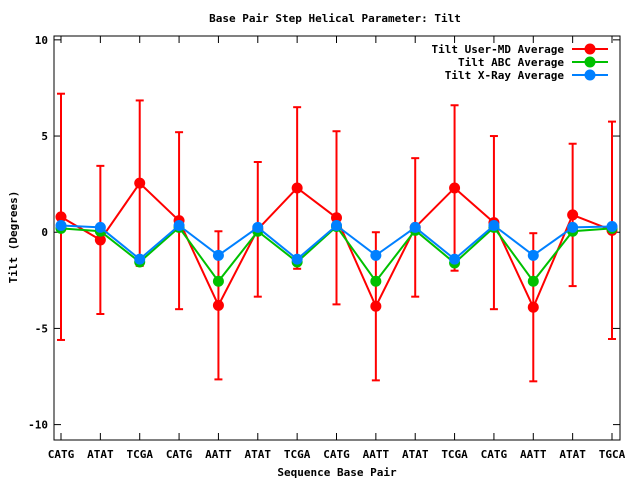 The image size is (640, 480). I want to click on legend-label: Tilt X-Ray Average, so click(505, 75).